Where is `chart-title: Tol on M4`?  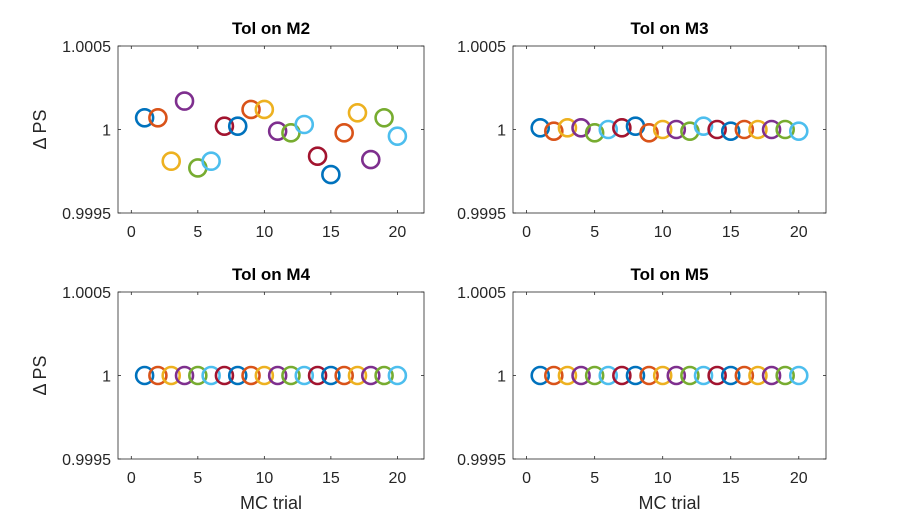
chart-title: Tol on M4 is located at coordinates (271, 274).